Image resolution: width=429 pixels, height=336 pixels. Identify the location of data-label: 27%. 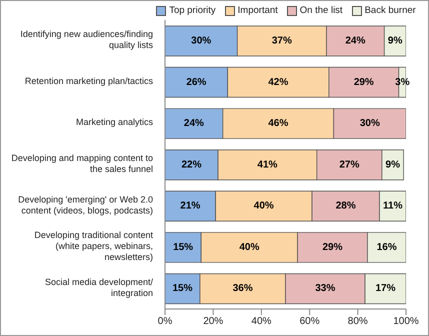
(349, 164).